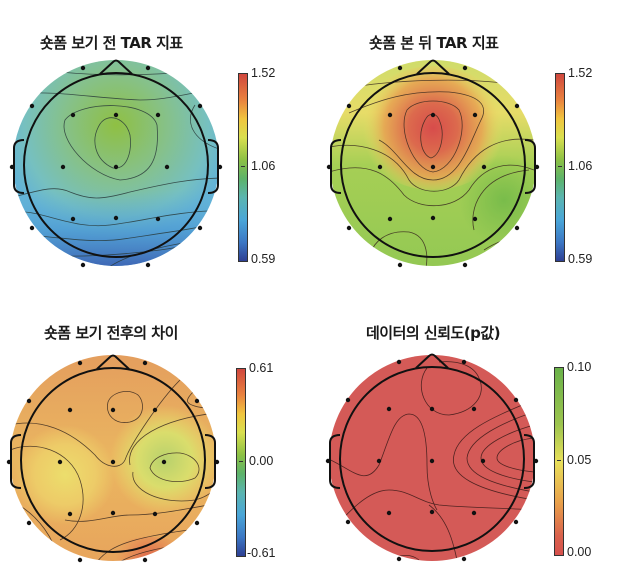 This screenshot has height=575, width=618. Describe the element at coordinates (579, 552) in the screenshot. I see `colorbar-tick-min: 0.00` at that location.